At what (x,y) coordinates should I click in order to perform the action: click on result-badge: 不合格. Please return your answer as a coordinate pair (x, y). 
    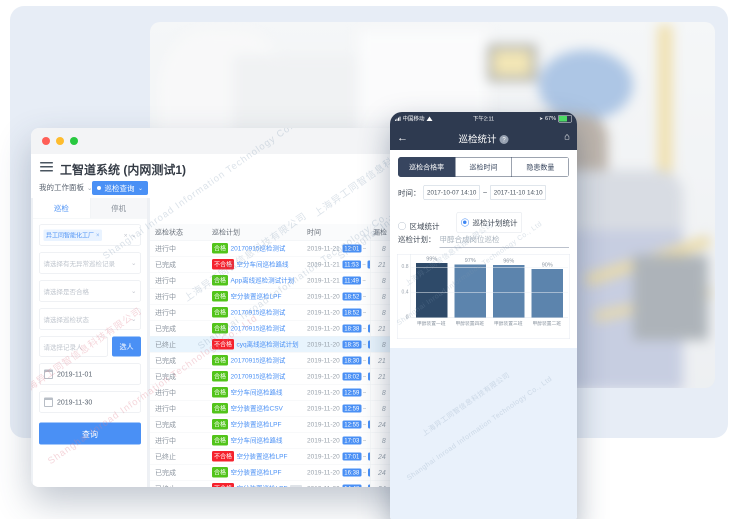
    Looking at the image, I should click on (223, 456).